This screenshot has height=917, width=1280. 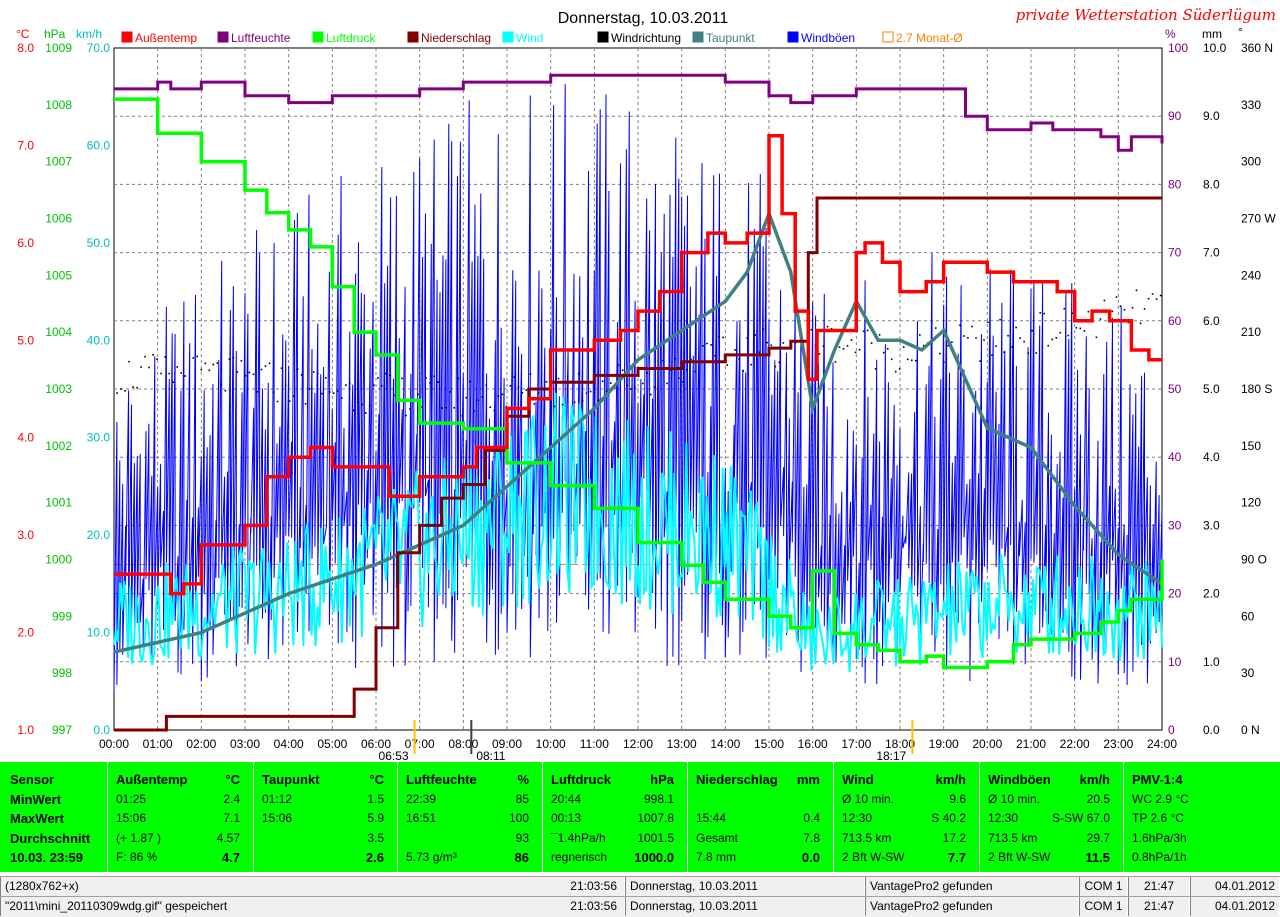 I want to click on cell-value: 7.7, so click(x=956, y=857).